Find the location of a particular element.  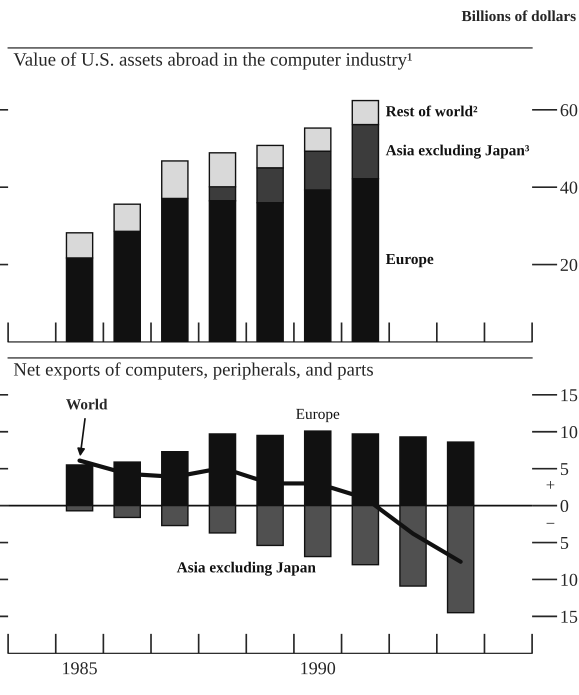

series-label: Rest of world² is located at coordinates (432, 110).